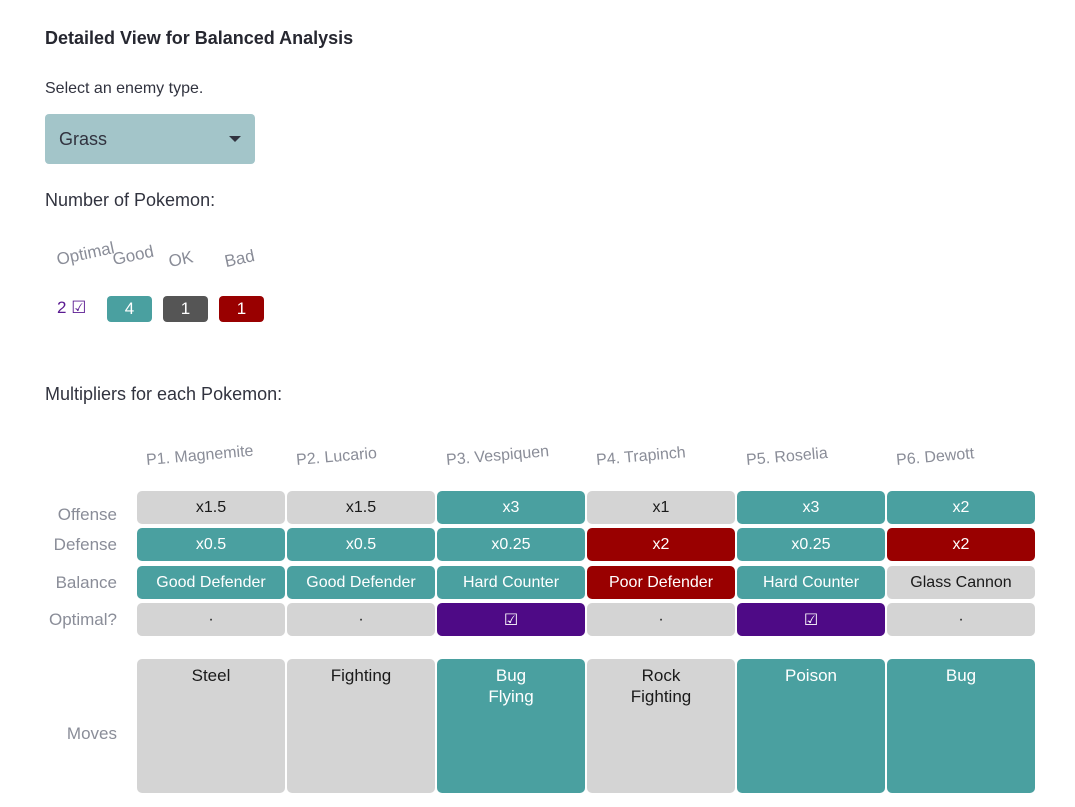  I want to click on chevron-down-icon, so click(235, 139).